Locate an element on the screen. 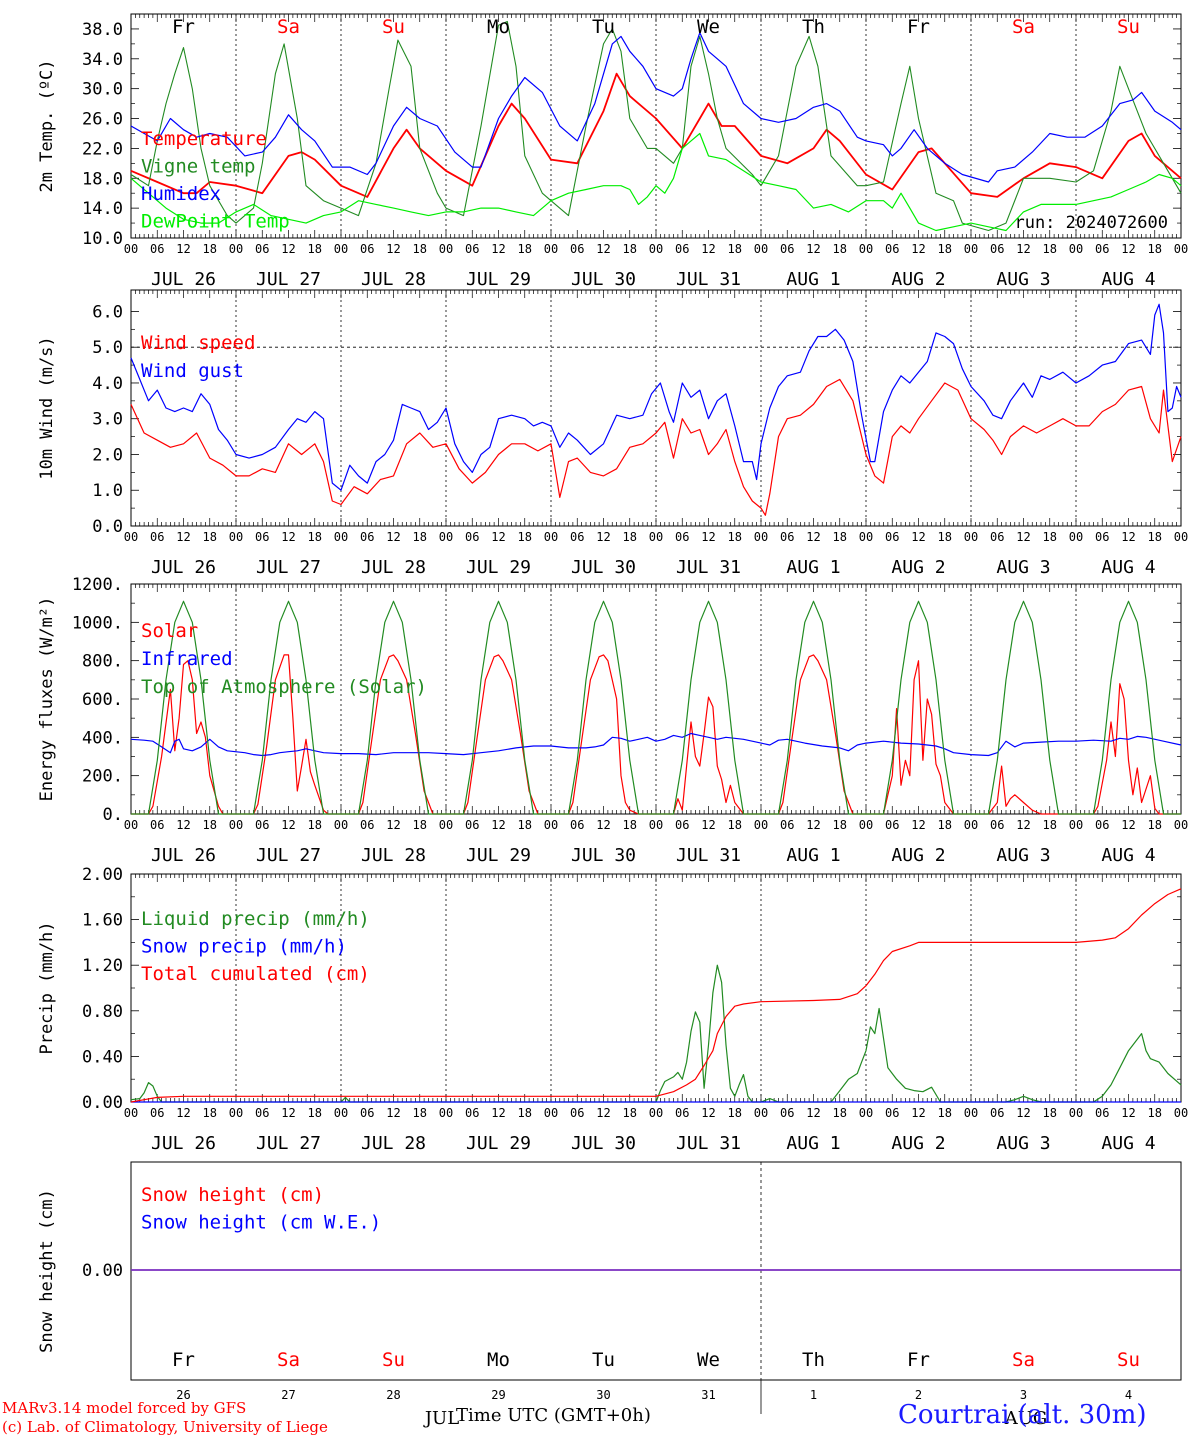  footer-day-number: 4 is located at coordinates (1128, 1395).